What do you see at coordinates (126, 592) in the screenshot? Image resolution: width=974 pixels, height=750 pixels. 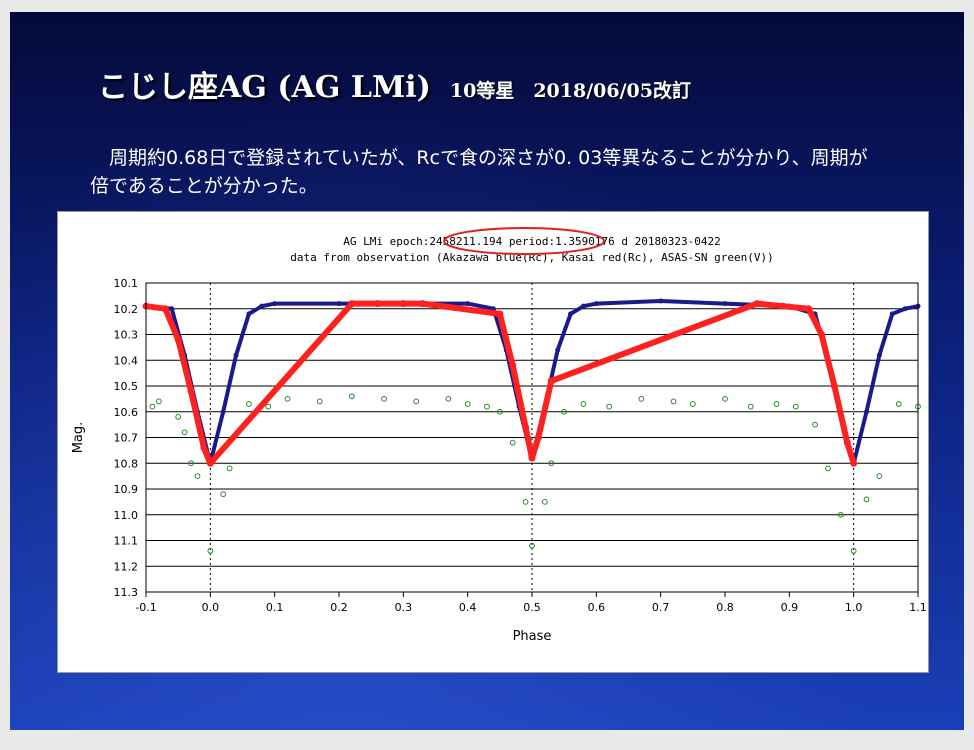 I see `y-tick-label: 11.3` at bounding box center [126, 592].